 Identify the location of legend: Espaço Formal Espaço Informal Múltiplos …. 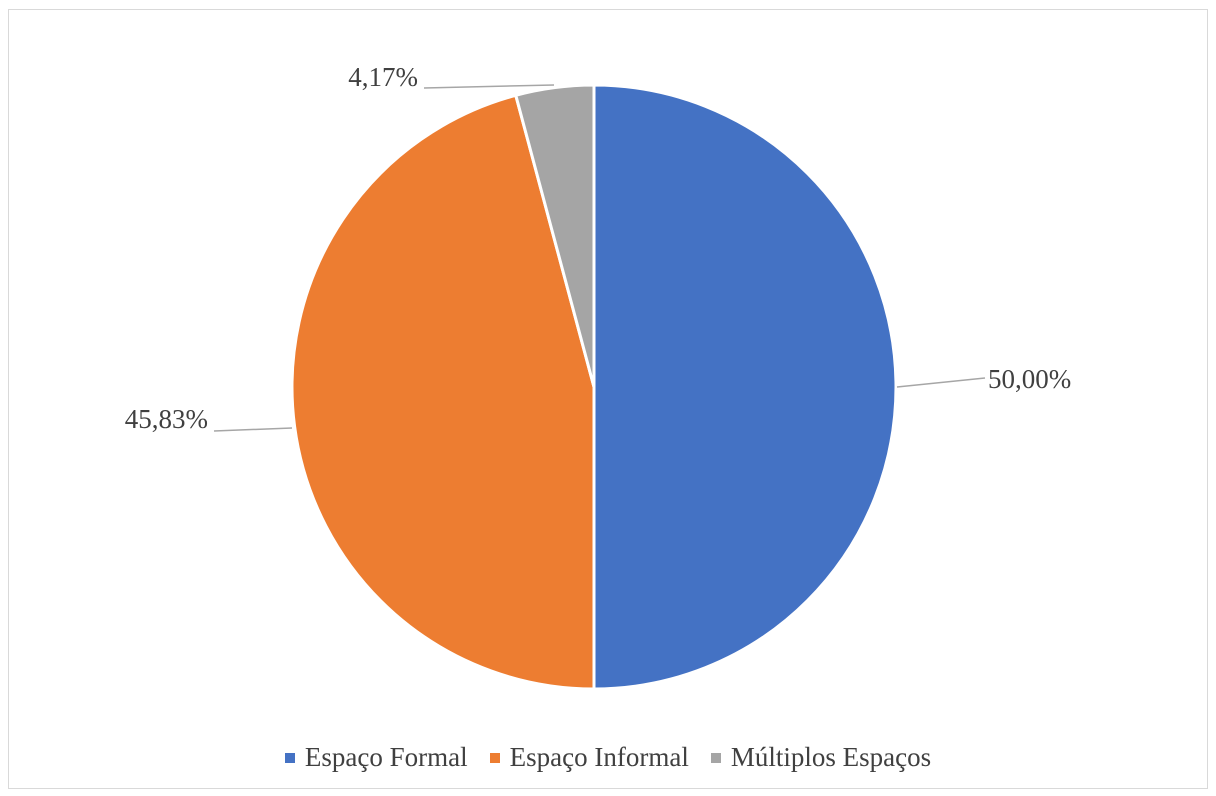
(608, 757).